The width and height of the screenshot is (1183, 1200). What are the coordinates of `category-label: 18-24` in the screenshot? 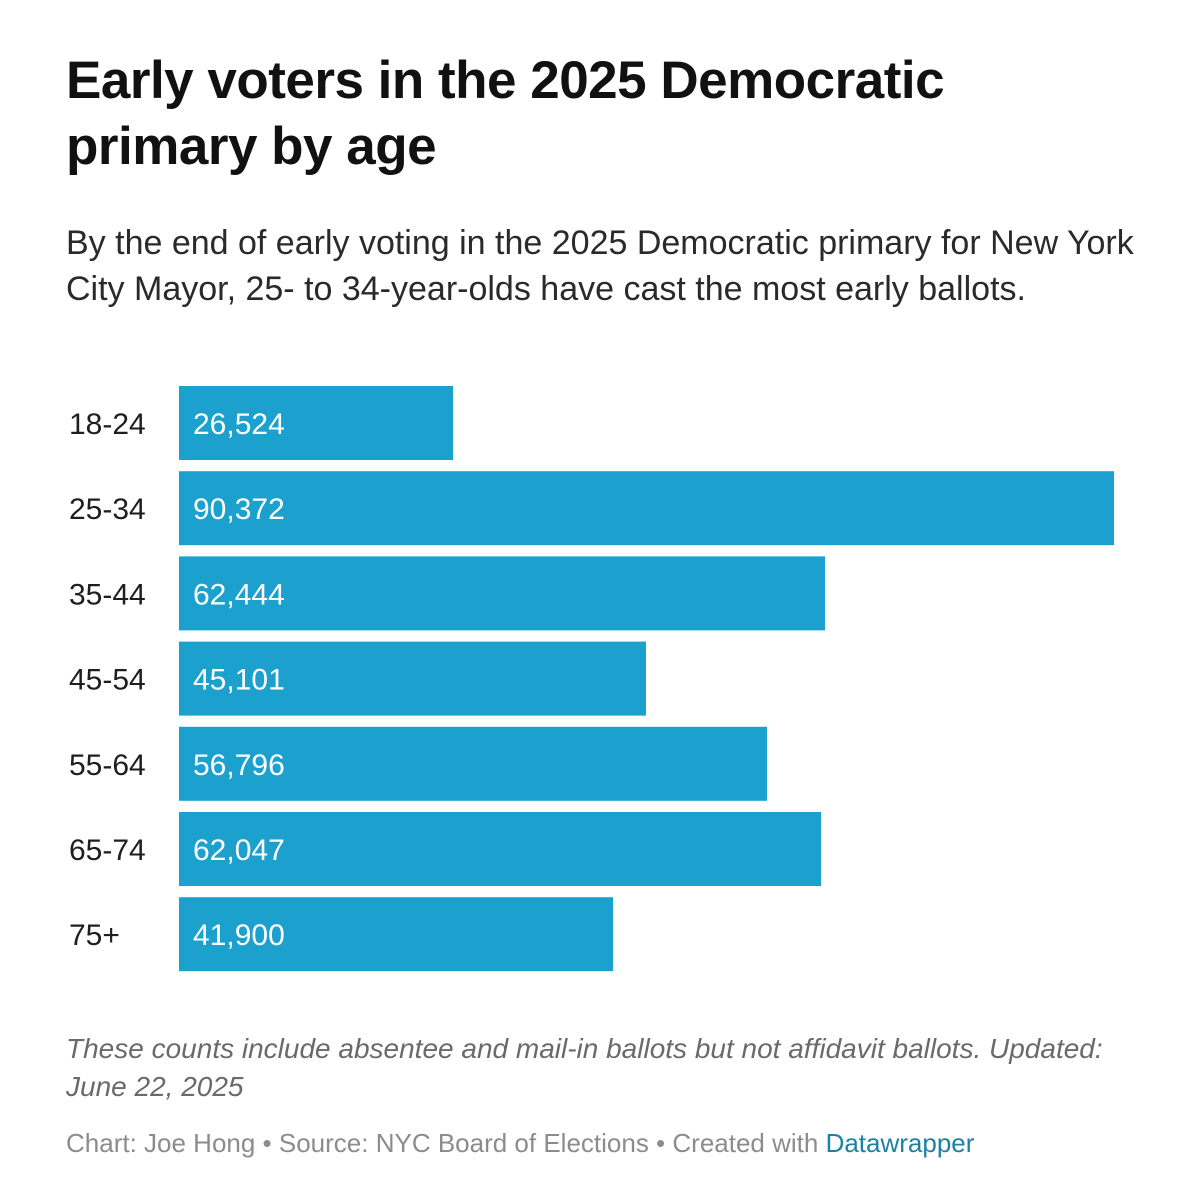 It's located at (107, 424).